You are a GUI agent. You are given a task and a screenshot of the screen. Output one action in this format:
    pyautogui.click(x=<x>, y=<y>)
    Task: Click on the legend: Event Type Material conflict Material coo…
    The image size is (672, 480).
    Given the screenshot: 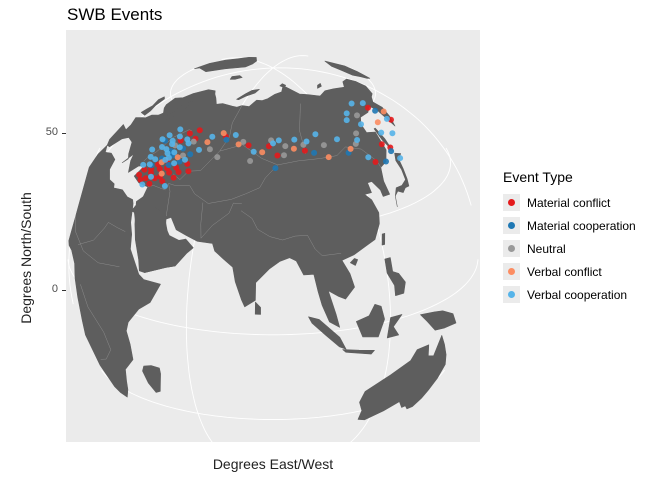 What is the action you would take?
    pyautogui.click(x=569, y=237)
    